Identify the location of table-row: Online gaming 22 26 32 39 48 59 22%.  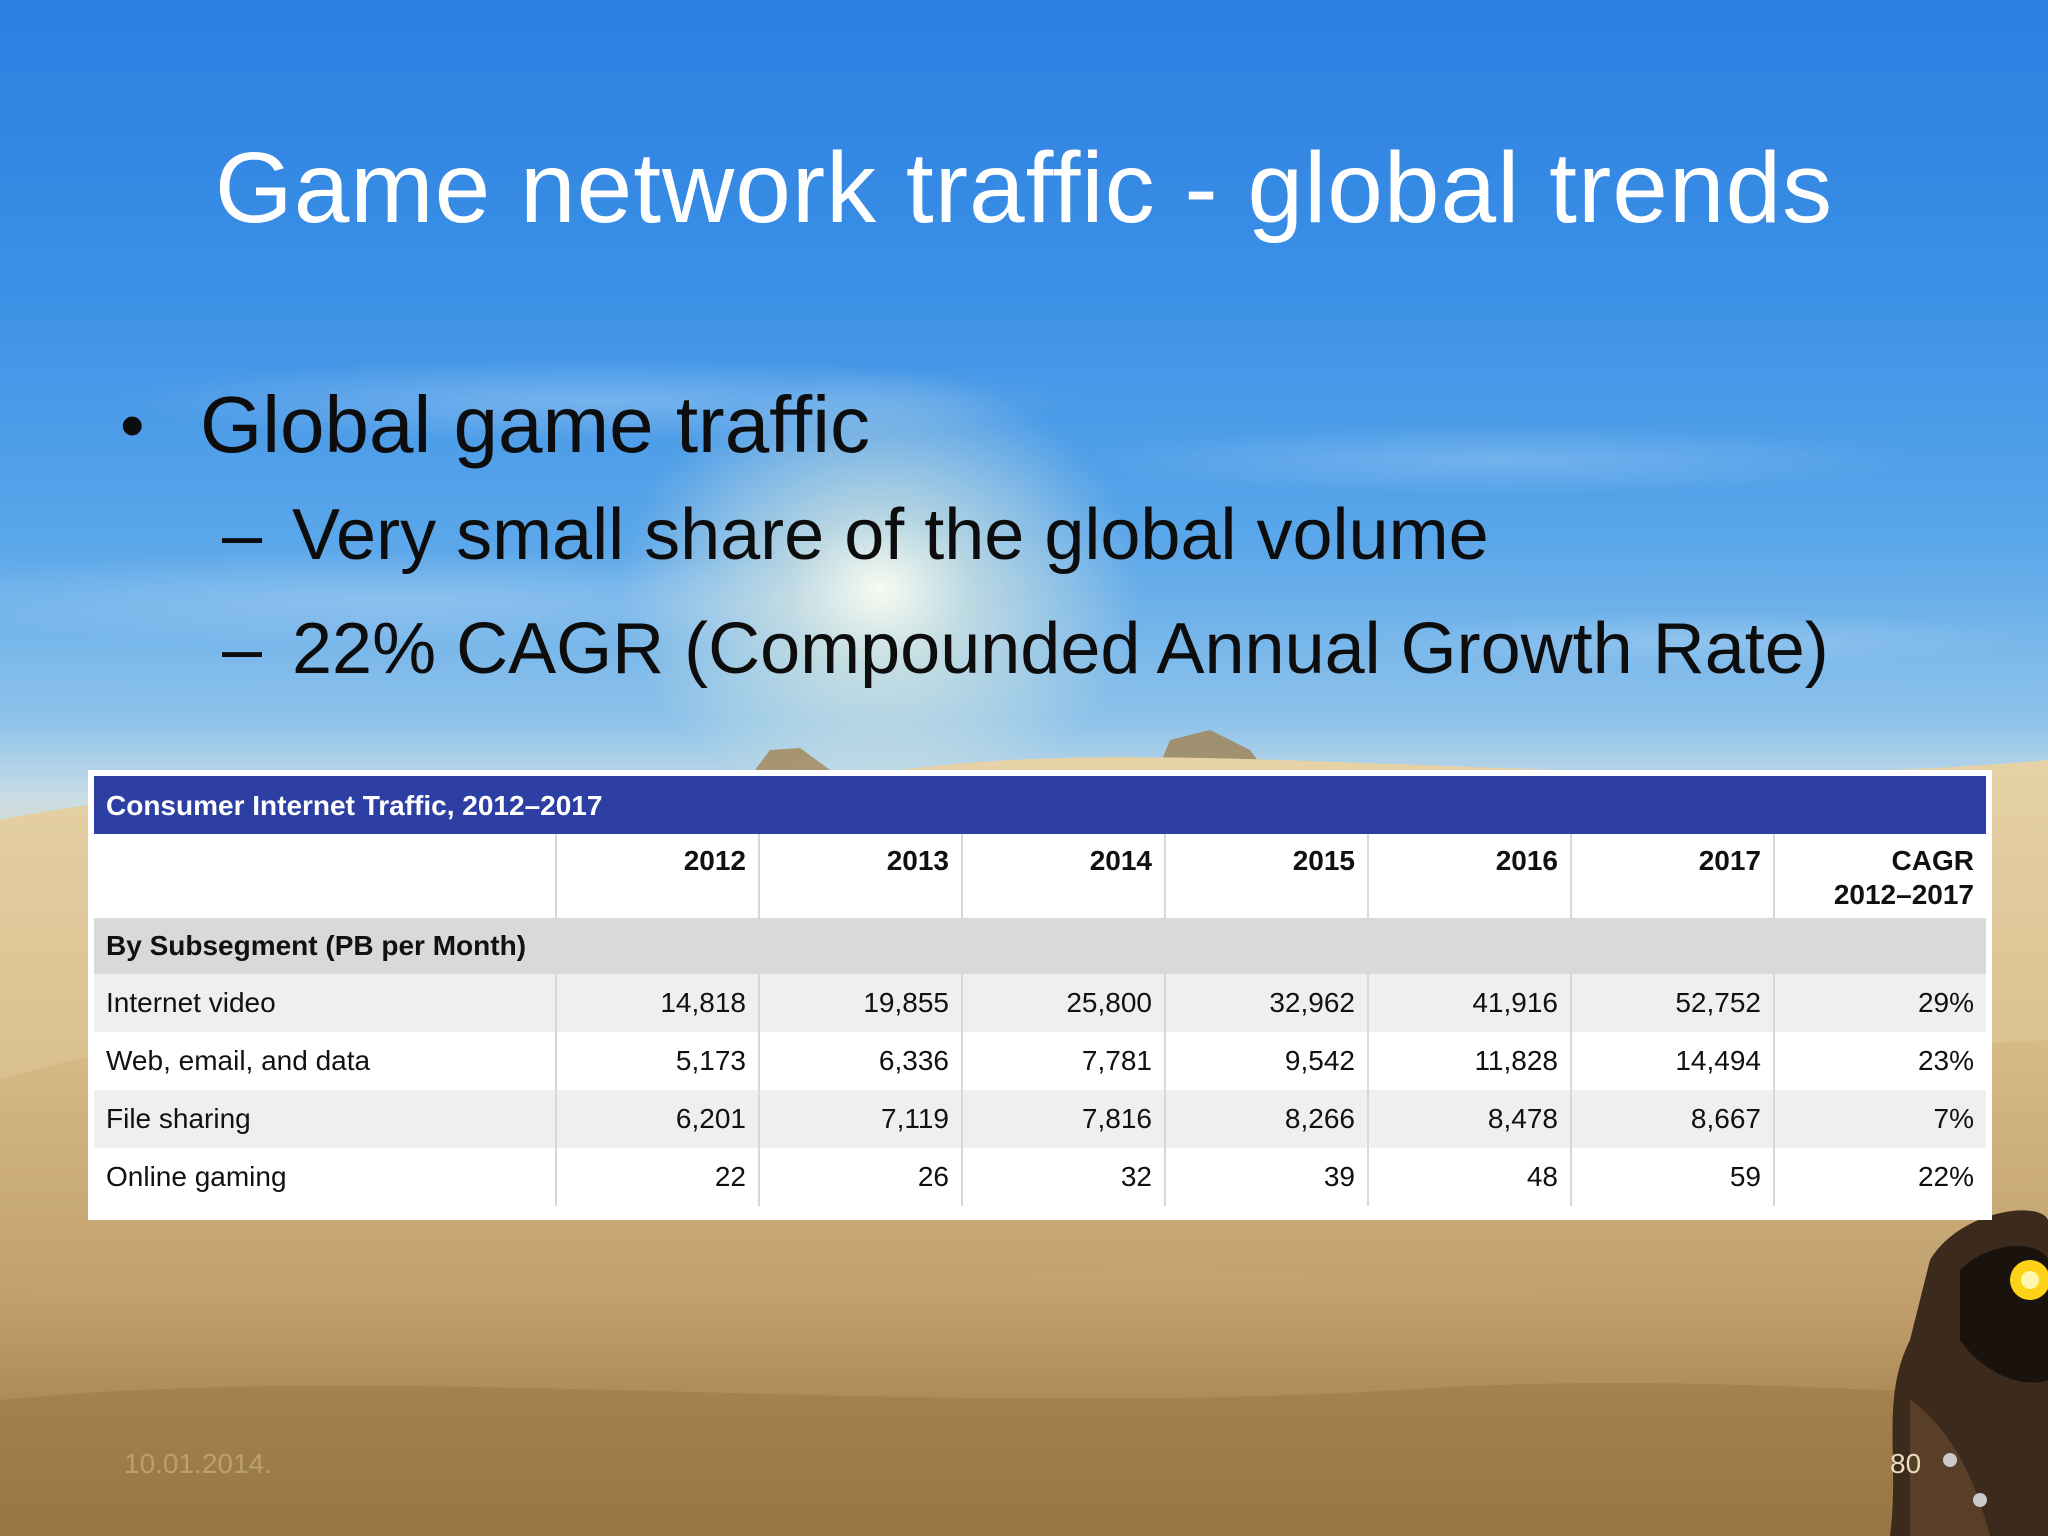
(1040, 1177).